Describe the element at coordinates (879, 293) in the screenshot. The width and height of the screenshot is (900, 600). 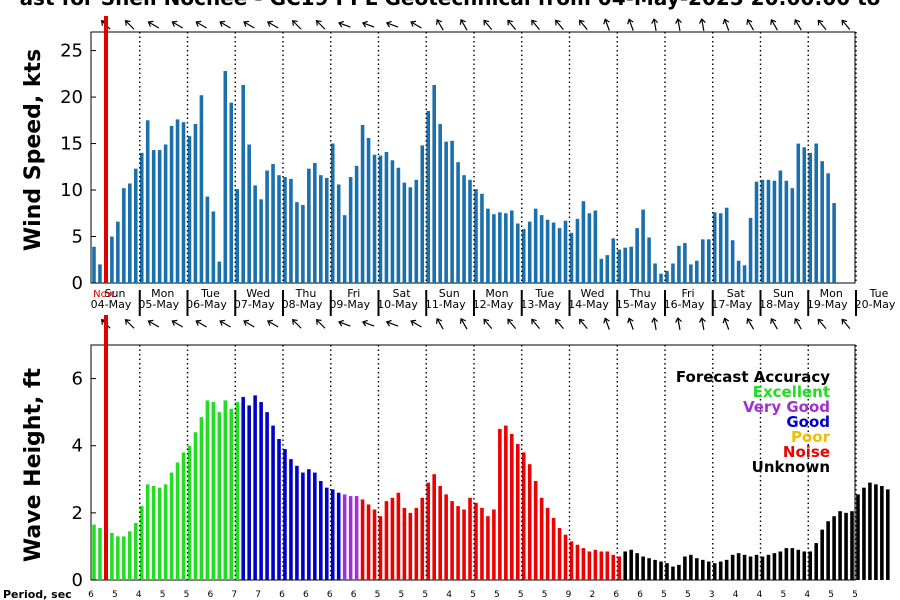
I see `day-name-label: Tue` at that location.